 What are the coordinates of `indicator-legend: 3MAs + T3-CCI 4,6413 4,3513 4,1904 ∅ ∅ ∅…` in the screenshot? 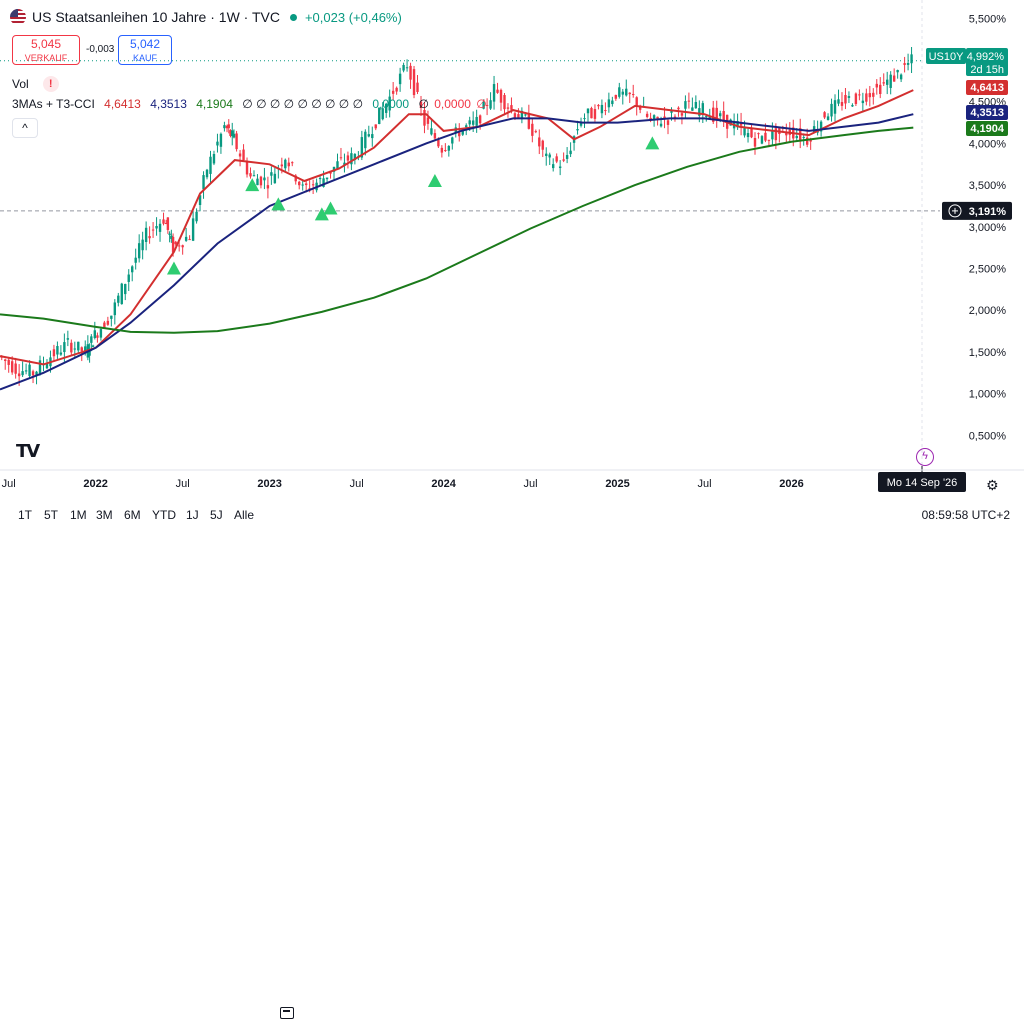 It's located at (252, 104).